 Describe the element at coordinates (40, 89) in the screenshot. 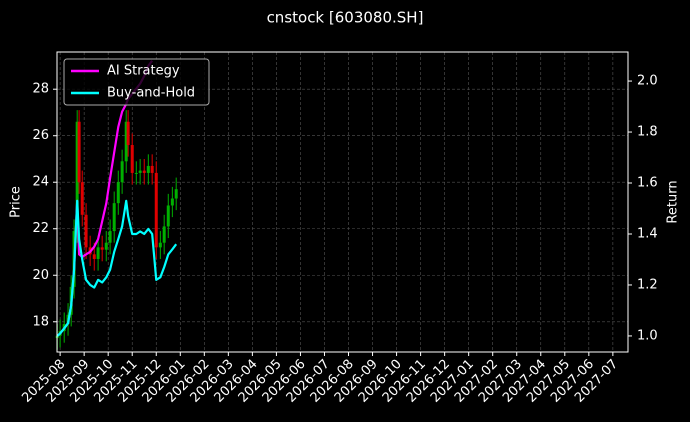

I see `y-tick-label: 28` at that location.